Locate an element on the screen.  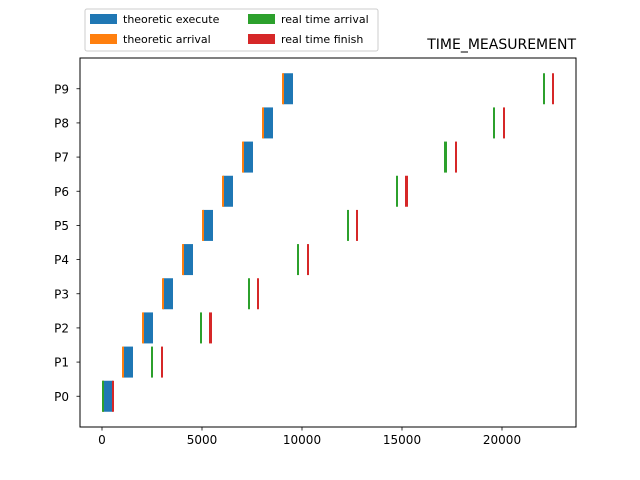
bar-real-time-arrival-P4 is located at coordinates (298, 260).